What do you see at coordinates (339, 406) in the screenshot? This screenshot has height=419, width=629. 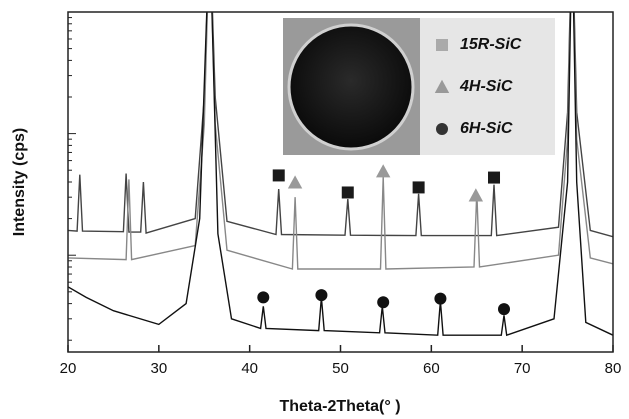 I see `x-axis-title: Theta-2Theta(° )` at bounding box center [339, 406].